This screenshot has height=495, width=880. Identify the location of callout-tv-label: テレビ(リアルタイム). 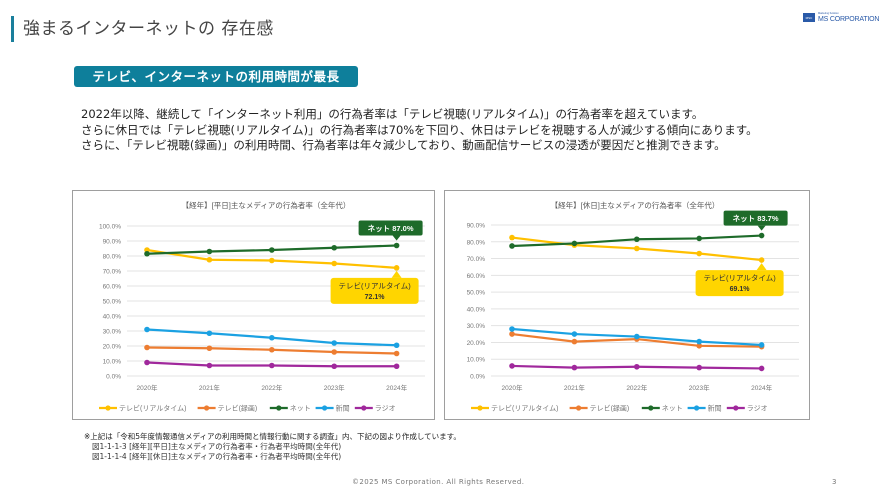
(374, 285).